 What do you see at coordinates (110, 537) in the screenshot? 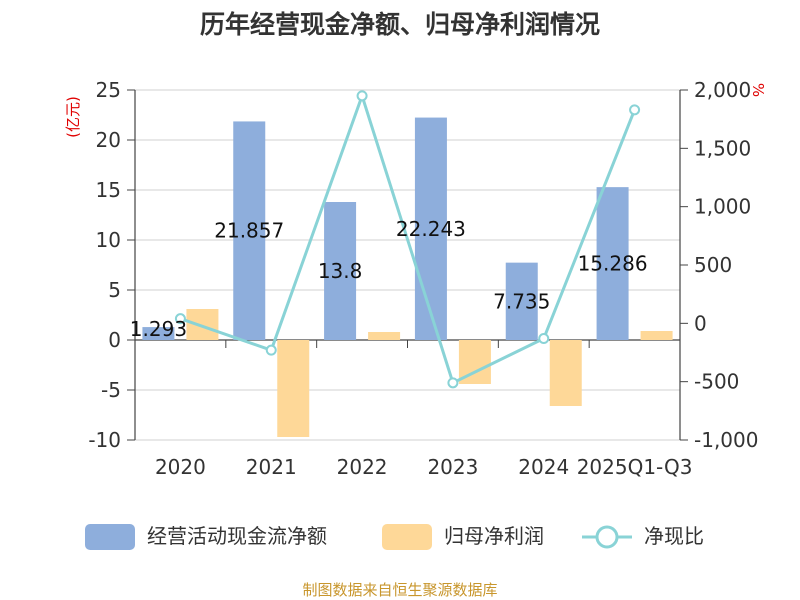
I see `legend-swatch-cashflow` at bounding box center [110, 537].